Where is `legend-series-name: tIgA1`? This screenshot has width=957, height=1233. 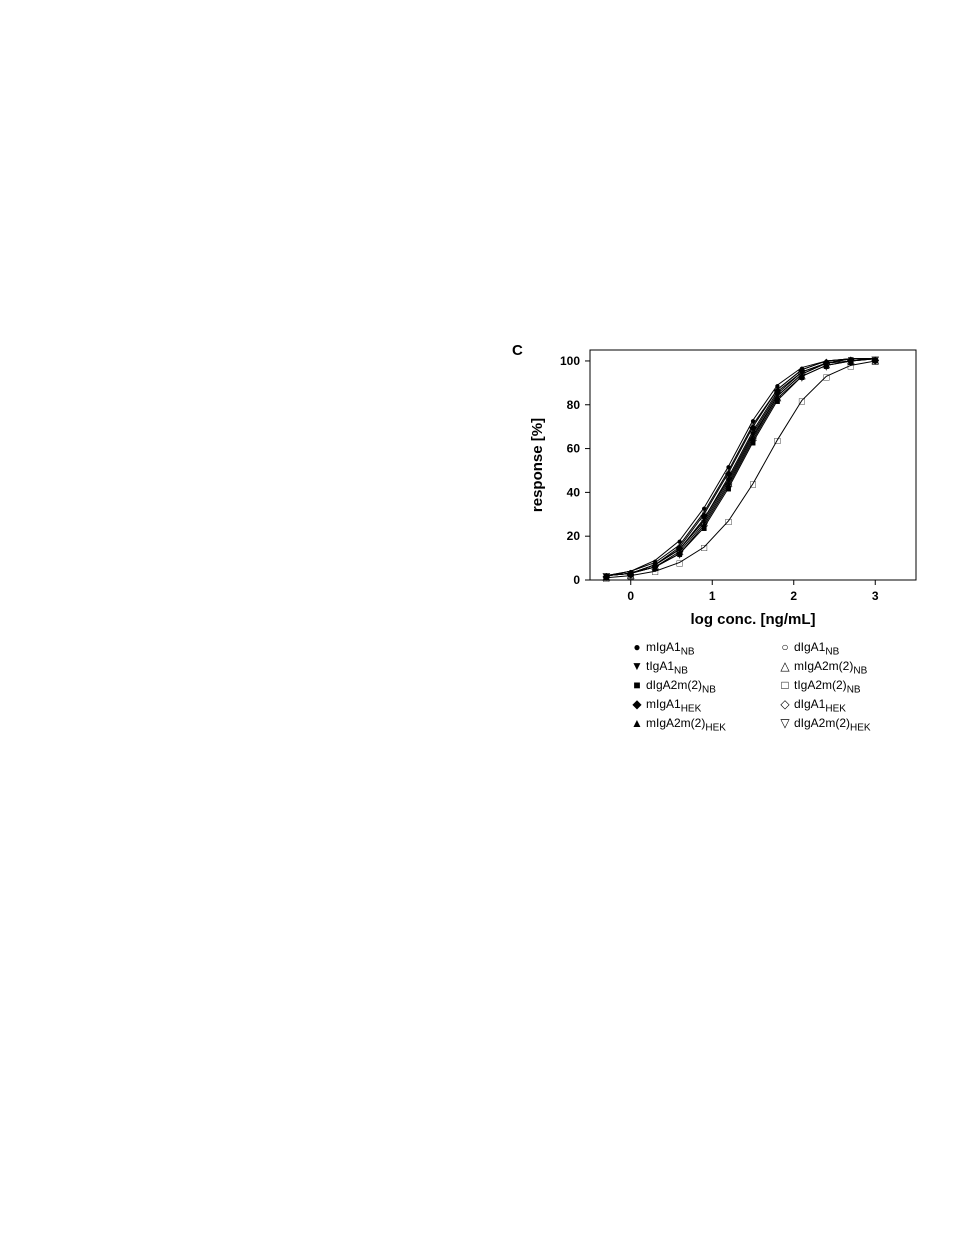 legend-series-name: tIgA1 is located at coordinates (660, 666).